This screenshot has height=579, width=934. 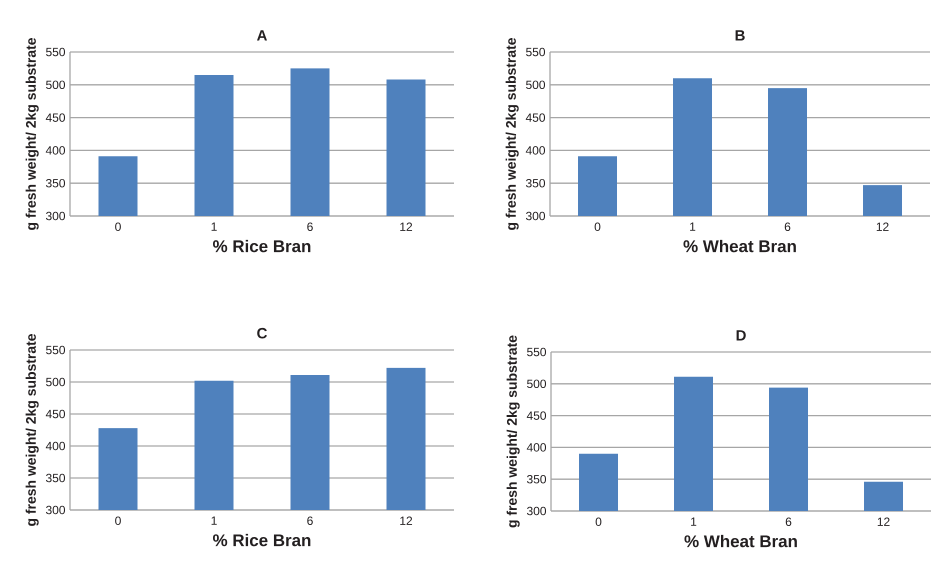 What do you see at coordinates (261, 35) in the screenshot?
I see `chart-title: A` at bounding box center [261, 35].